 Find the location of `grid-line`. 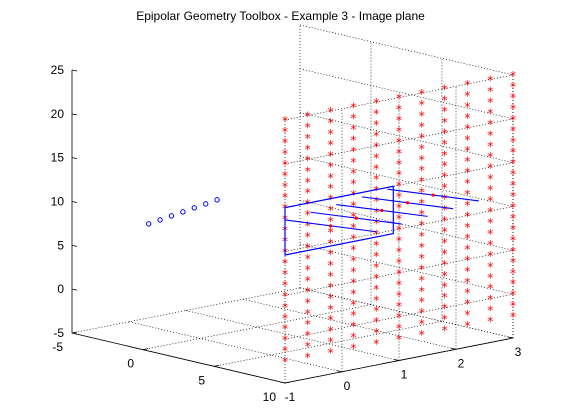

grid-line is located at coordinates (406, 313).